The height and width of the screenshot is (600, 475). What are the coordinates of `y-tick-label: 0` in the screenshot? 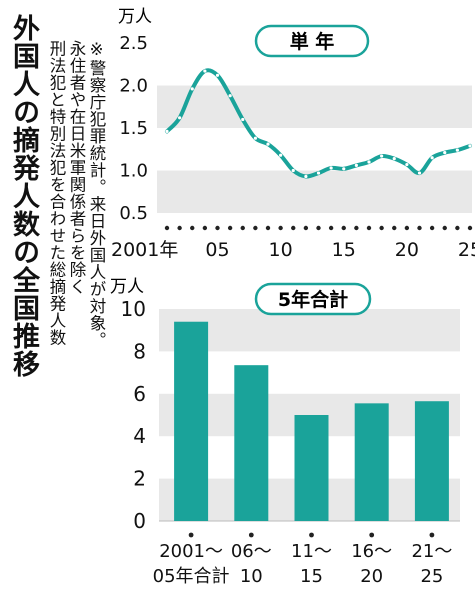 It's located at (139, 521).